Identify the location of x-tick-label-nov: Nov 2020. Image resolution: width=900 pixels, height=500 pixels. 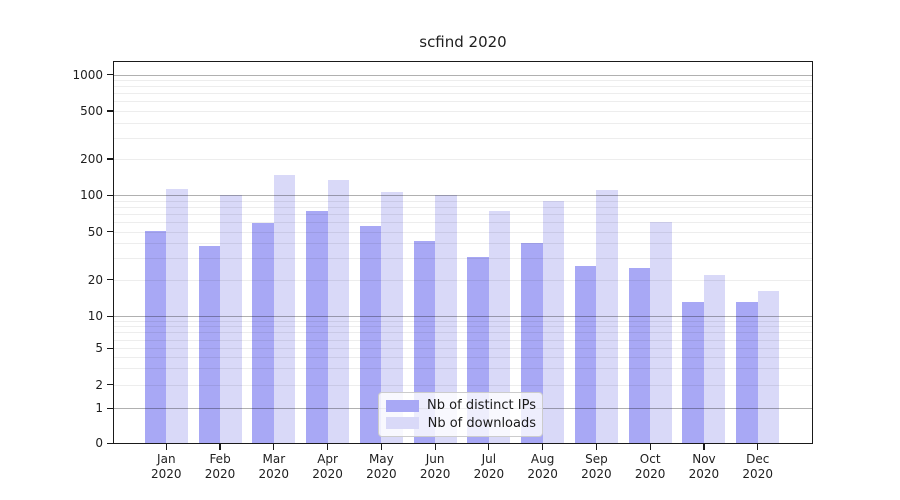
(704, 466).